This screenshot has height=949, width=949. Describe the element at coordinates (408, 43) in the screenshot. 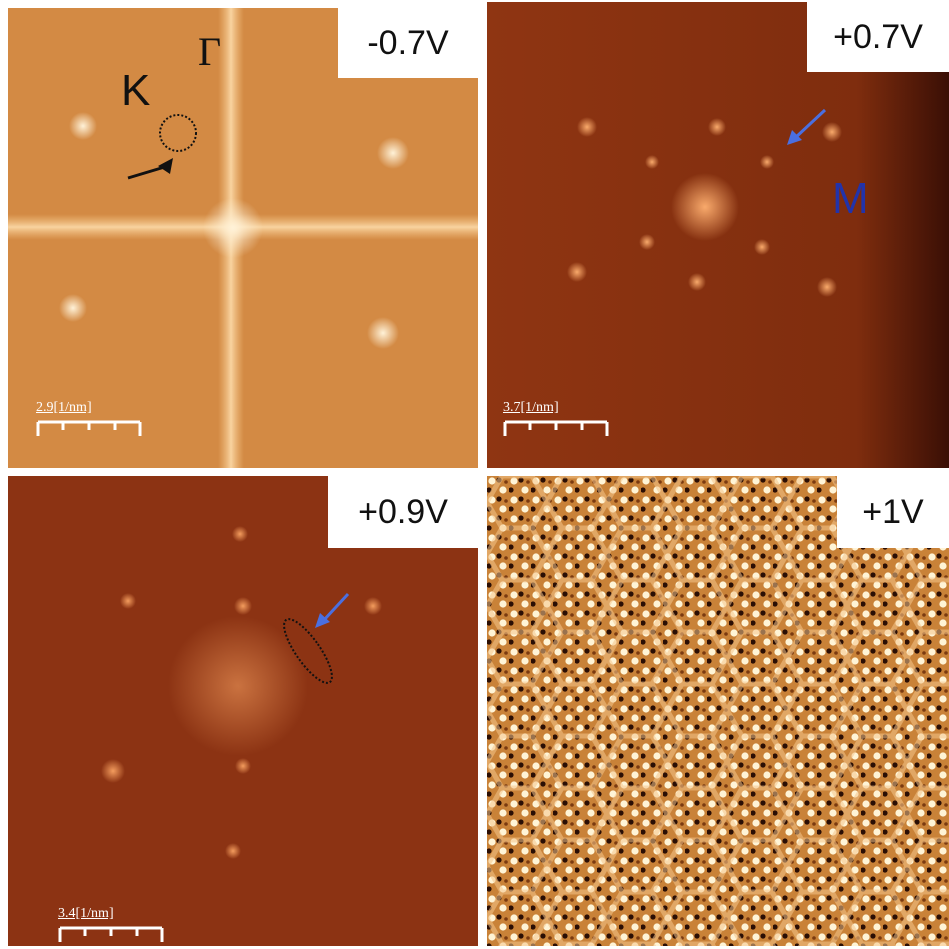

I see `voltage-label-1: -0.7V` at that location.